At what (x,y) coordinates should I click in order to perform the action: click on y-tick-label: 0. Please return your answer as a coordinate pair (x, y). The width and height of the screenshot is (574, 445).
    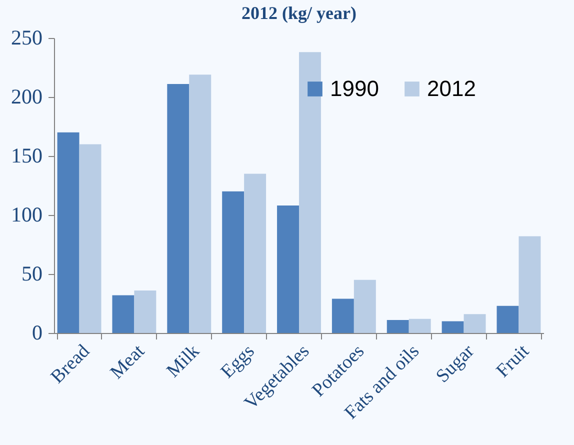
    Looking at the image, I should click on (37, 332).